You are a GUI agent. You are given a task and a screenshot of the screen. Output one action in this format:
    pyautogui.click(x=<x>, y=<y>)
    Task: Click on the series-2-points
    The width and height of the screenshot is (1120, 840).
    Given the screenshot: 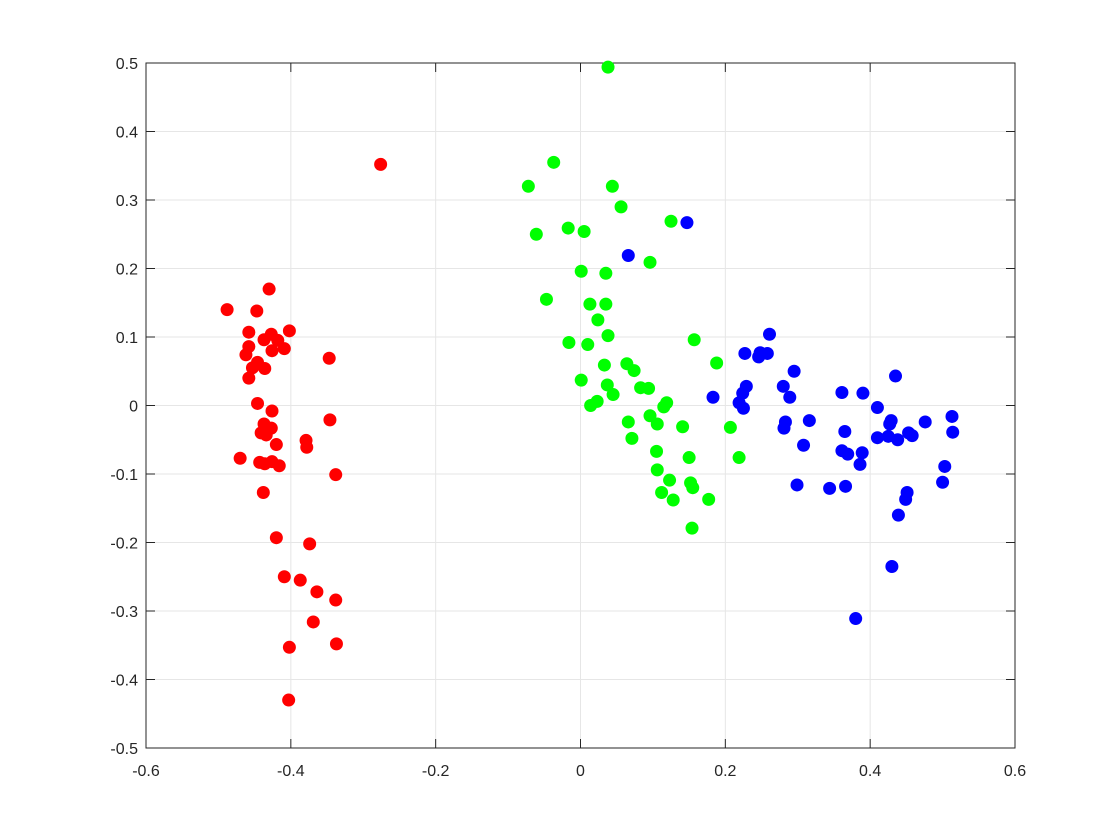 What is the action you would take?
    pyautogui.click(x=633, y=297)
    